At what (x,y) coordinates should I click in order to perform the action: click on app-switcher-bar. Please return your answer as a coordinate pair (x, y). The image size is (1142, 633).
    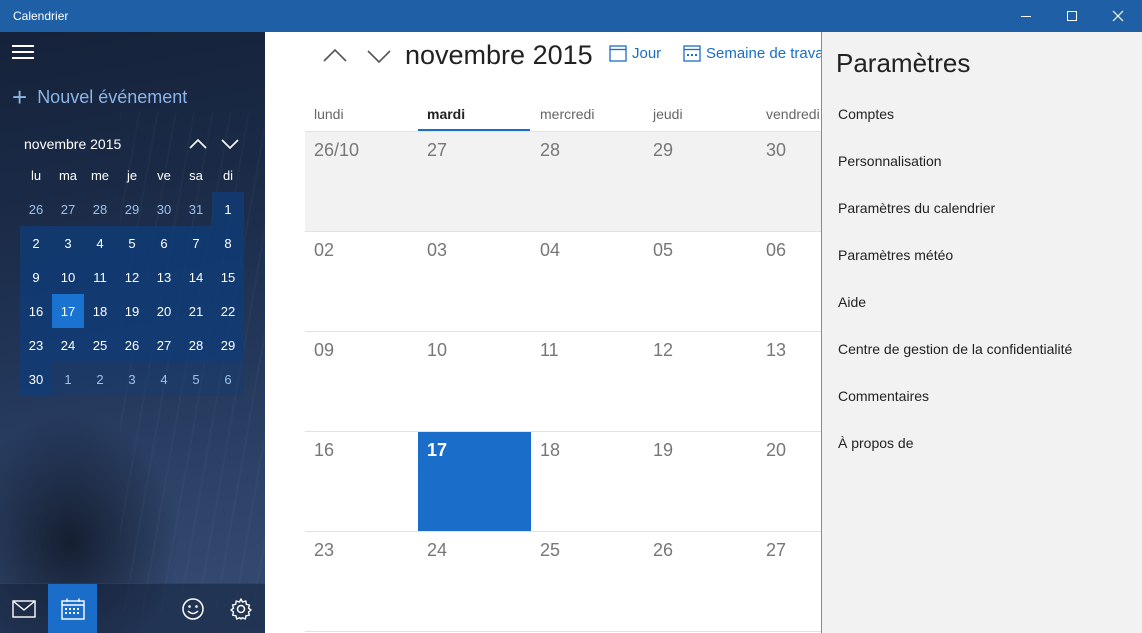
    Looking at the image, I should click on (132, 608).